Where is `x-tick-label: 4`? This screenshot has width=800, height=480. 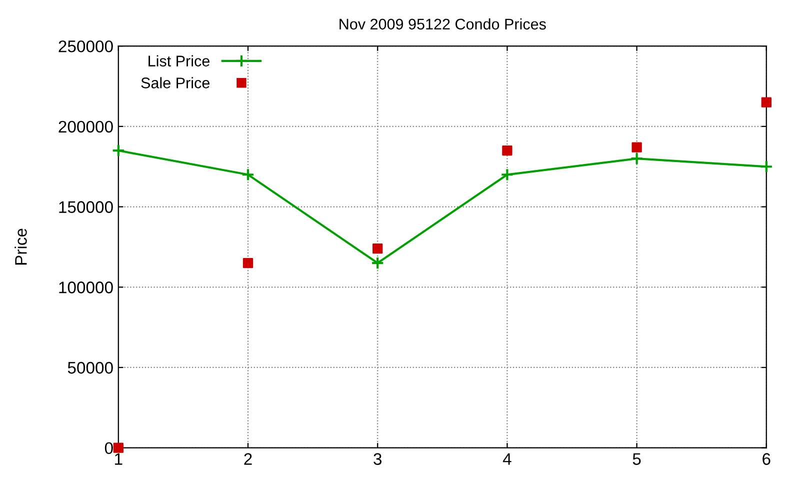 x-tick-label: 4 is located at coordinates (507, 459).